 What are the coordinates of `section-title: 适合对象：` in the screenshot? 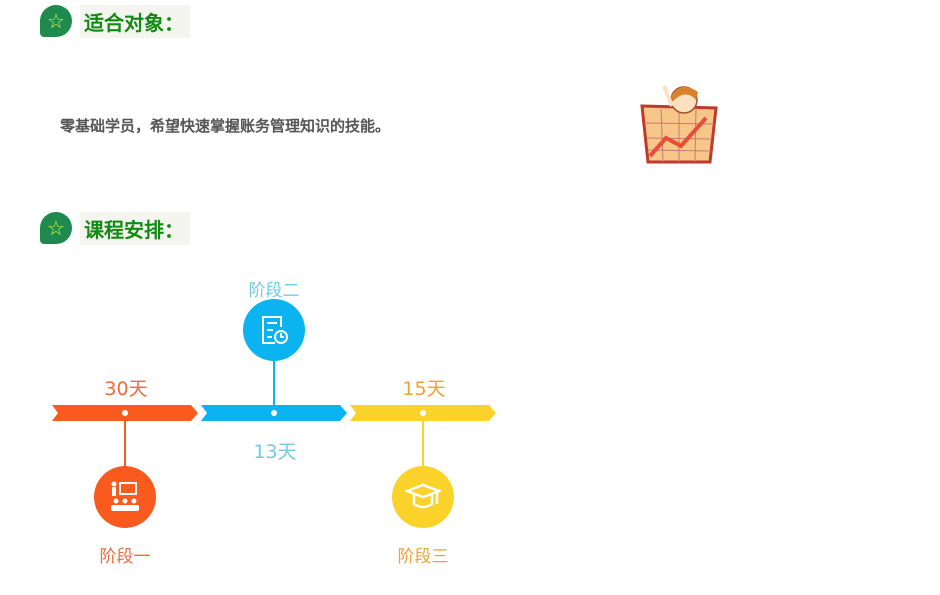 It's located at (135, 21).